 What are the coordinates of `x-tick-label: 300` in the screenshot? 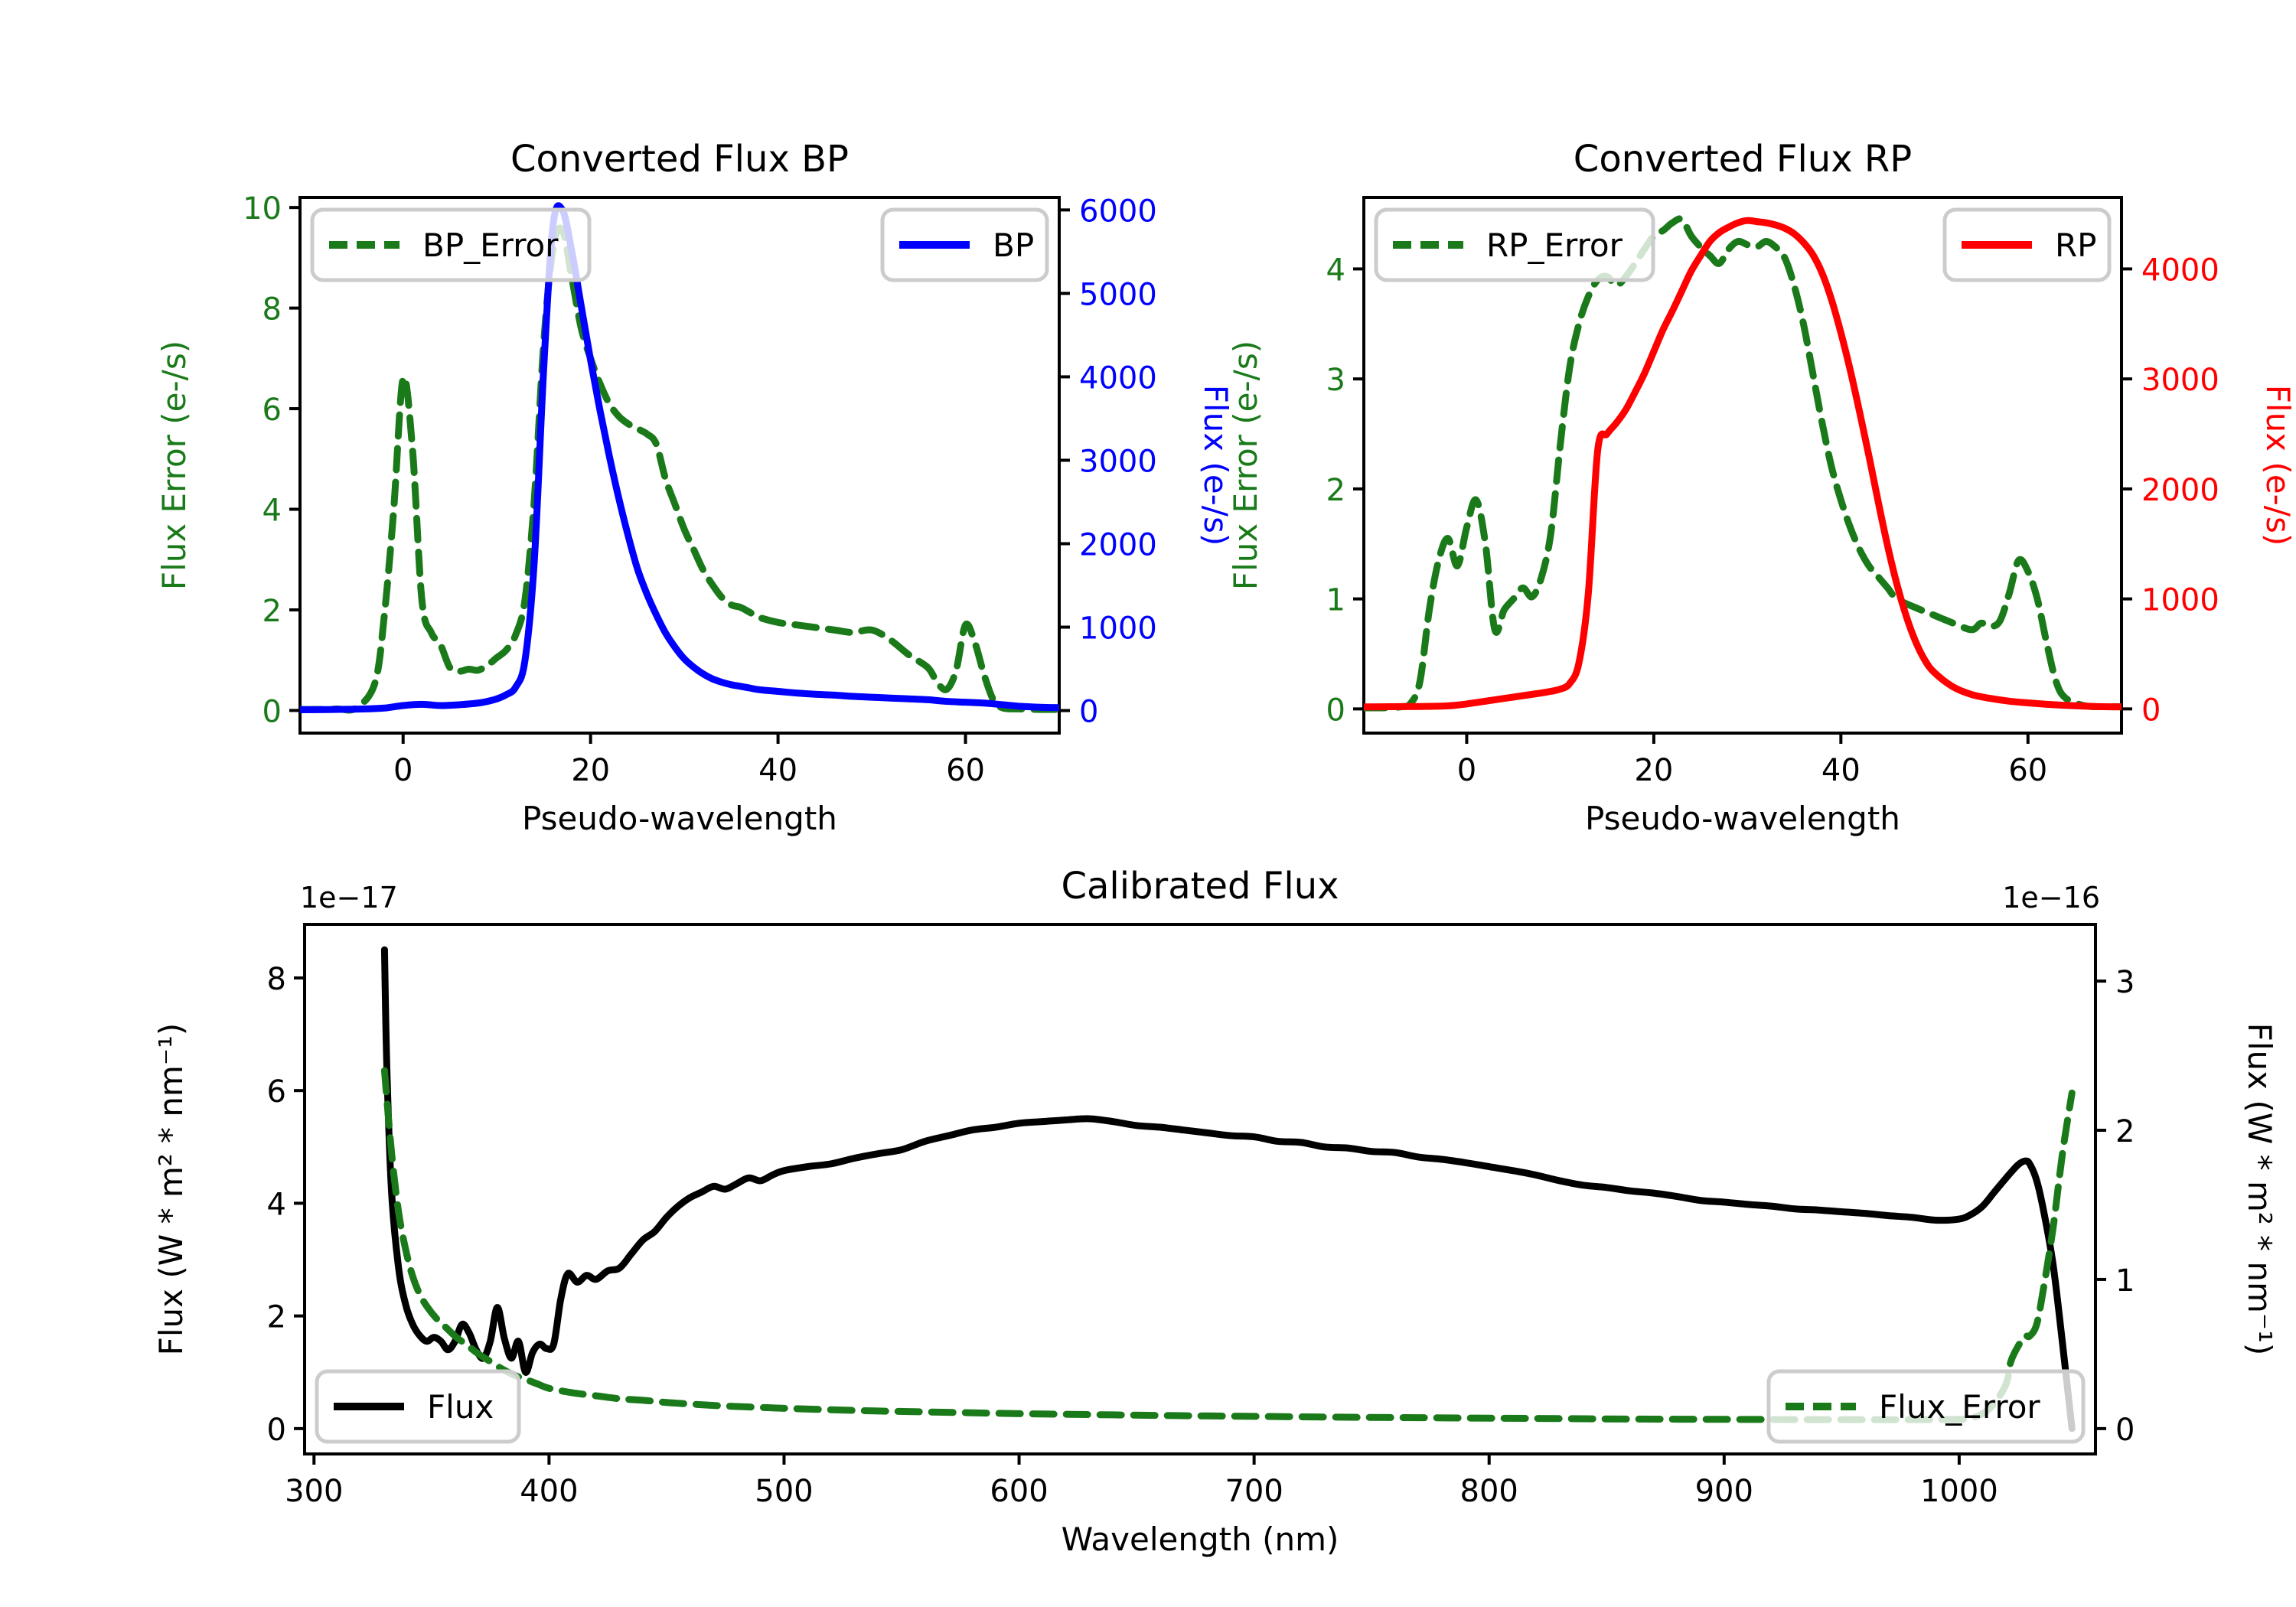 It's located at (314, 1491).